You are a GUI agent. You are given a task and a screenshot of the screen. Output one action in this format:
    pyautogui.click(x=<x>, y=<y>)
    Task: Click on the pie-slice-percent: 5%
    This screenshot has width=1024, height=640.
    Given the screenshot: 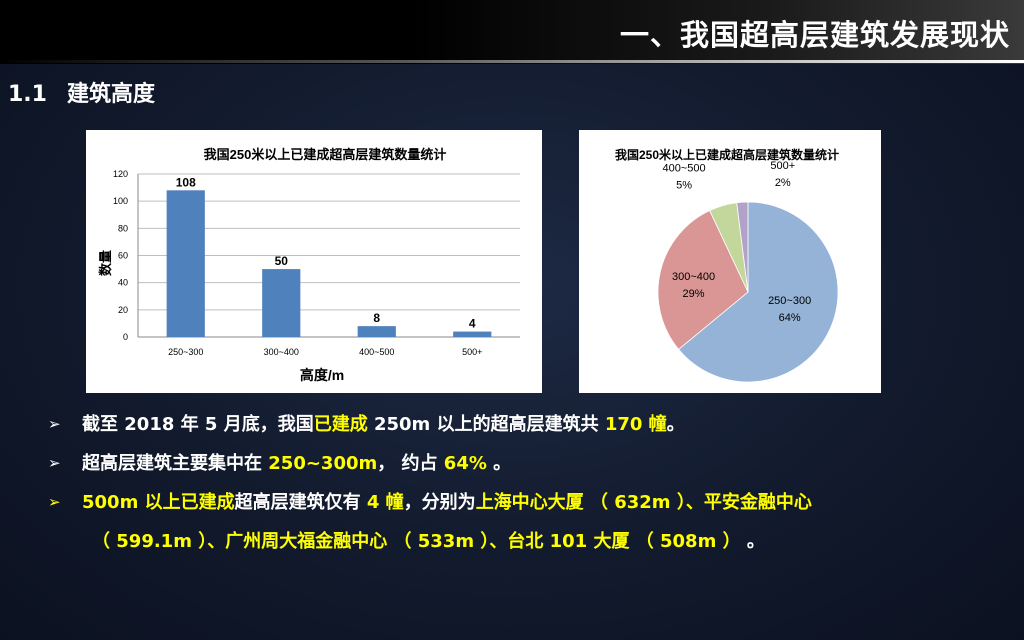 What is the action you would take?
    pyautogui.click(x=684, y=185)
    